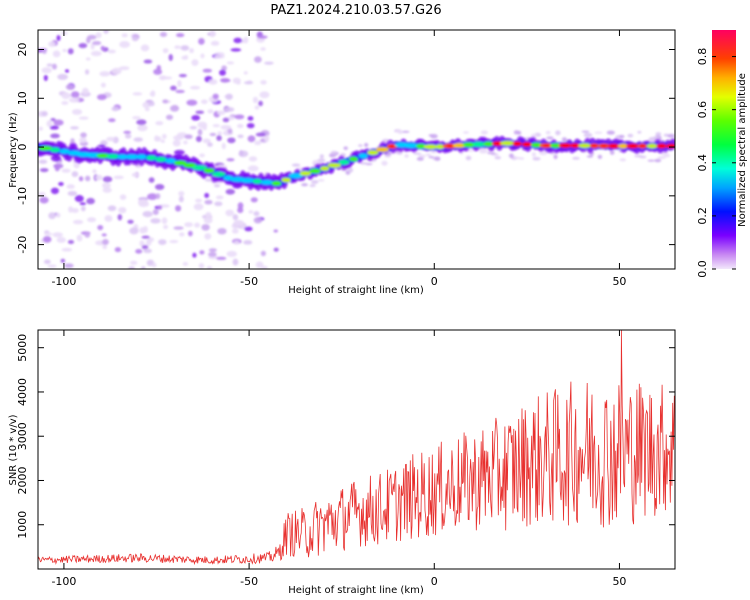  What do you see at coordinates (716, 163) in the screenshot?
I see `colorbar-ticks: 0.0 0.2 0.4 0.6 0.8` at bounding box center [716, 163].